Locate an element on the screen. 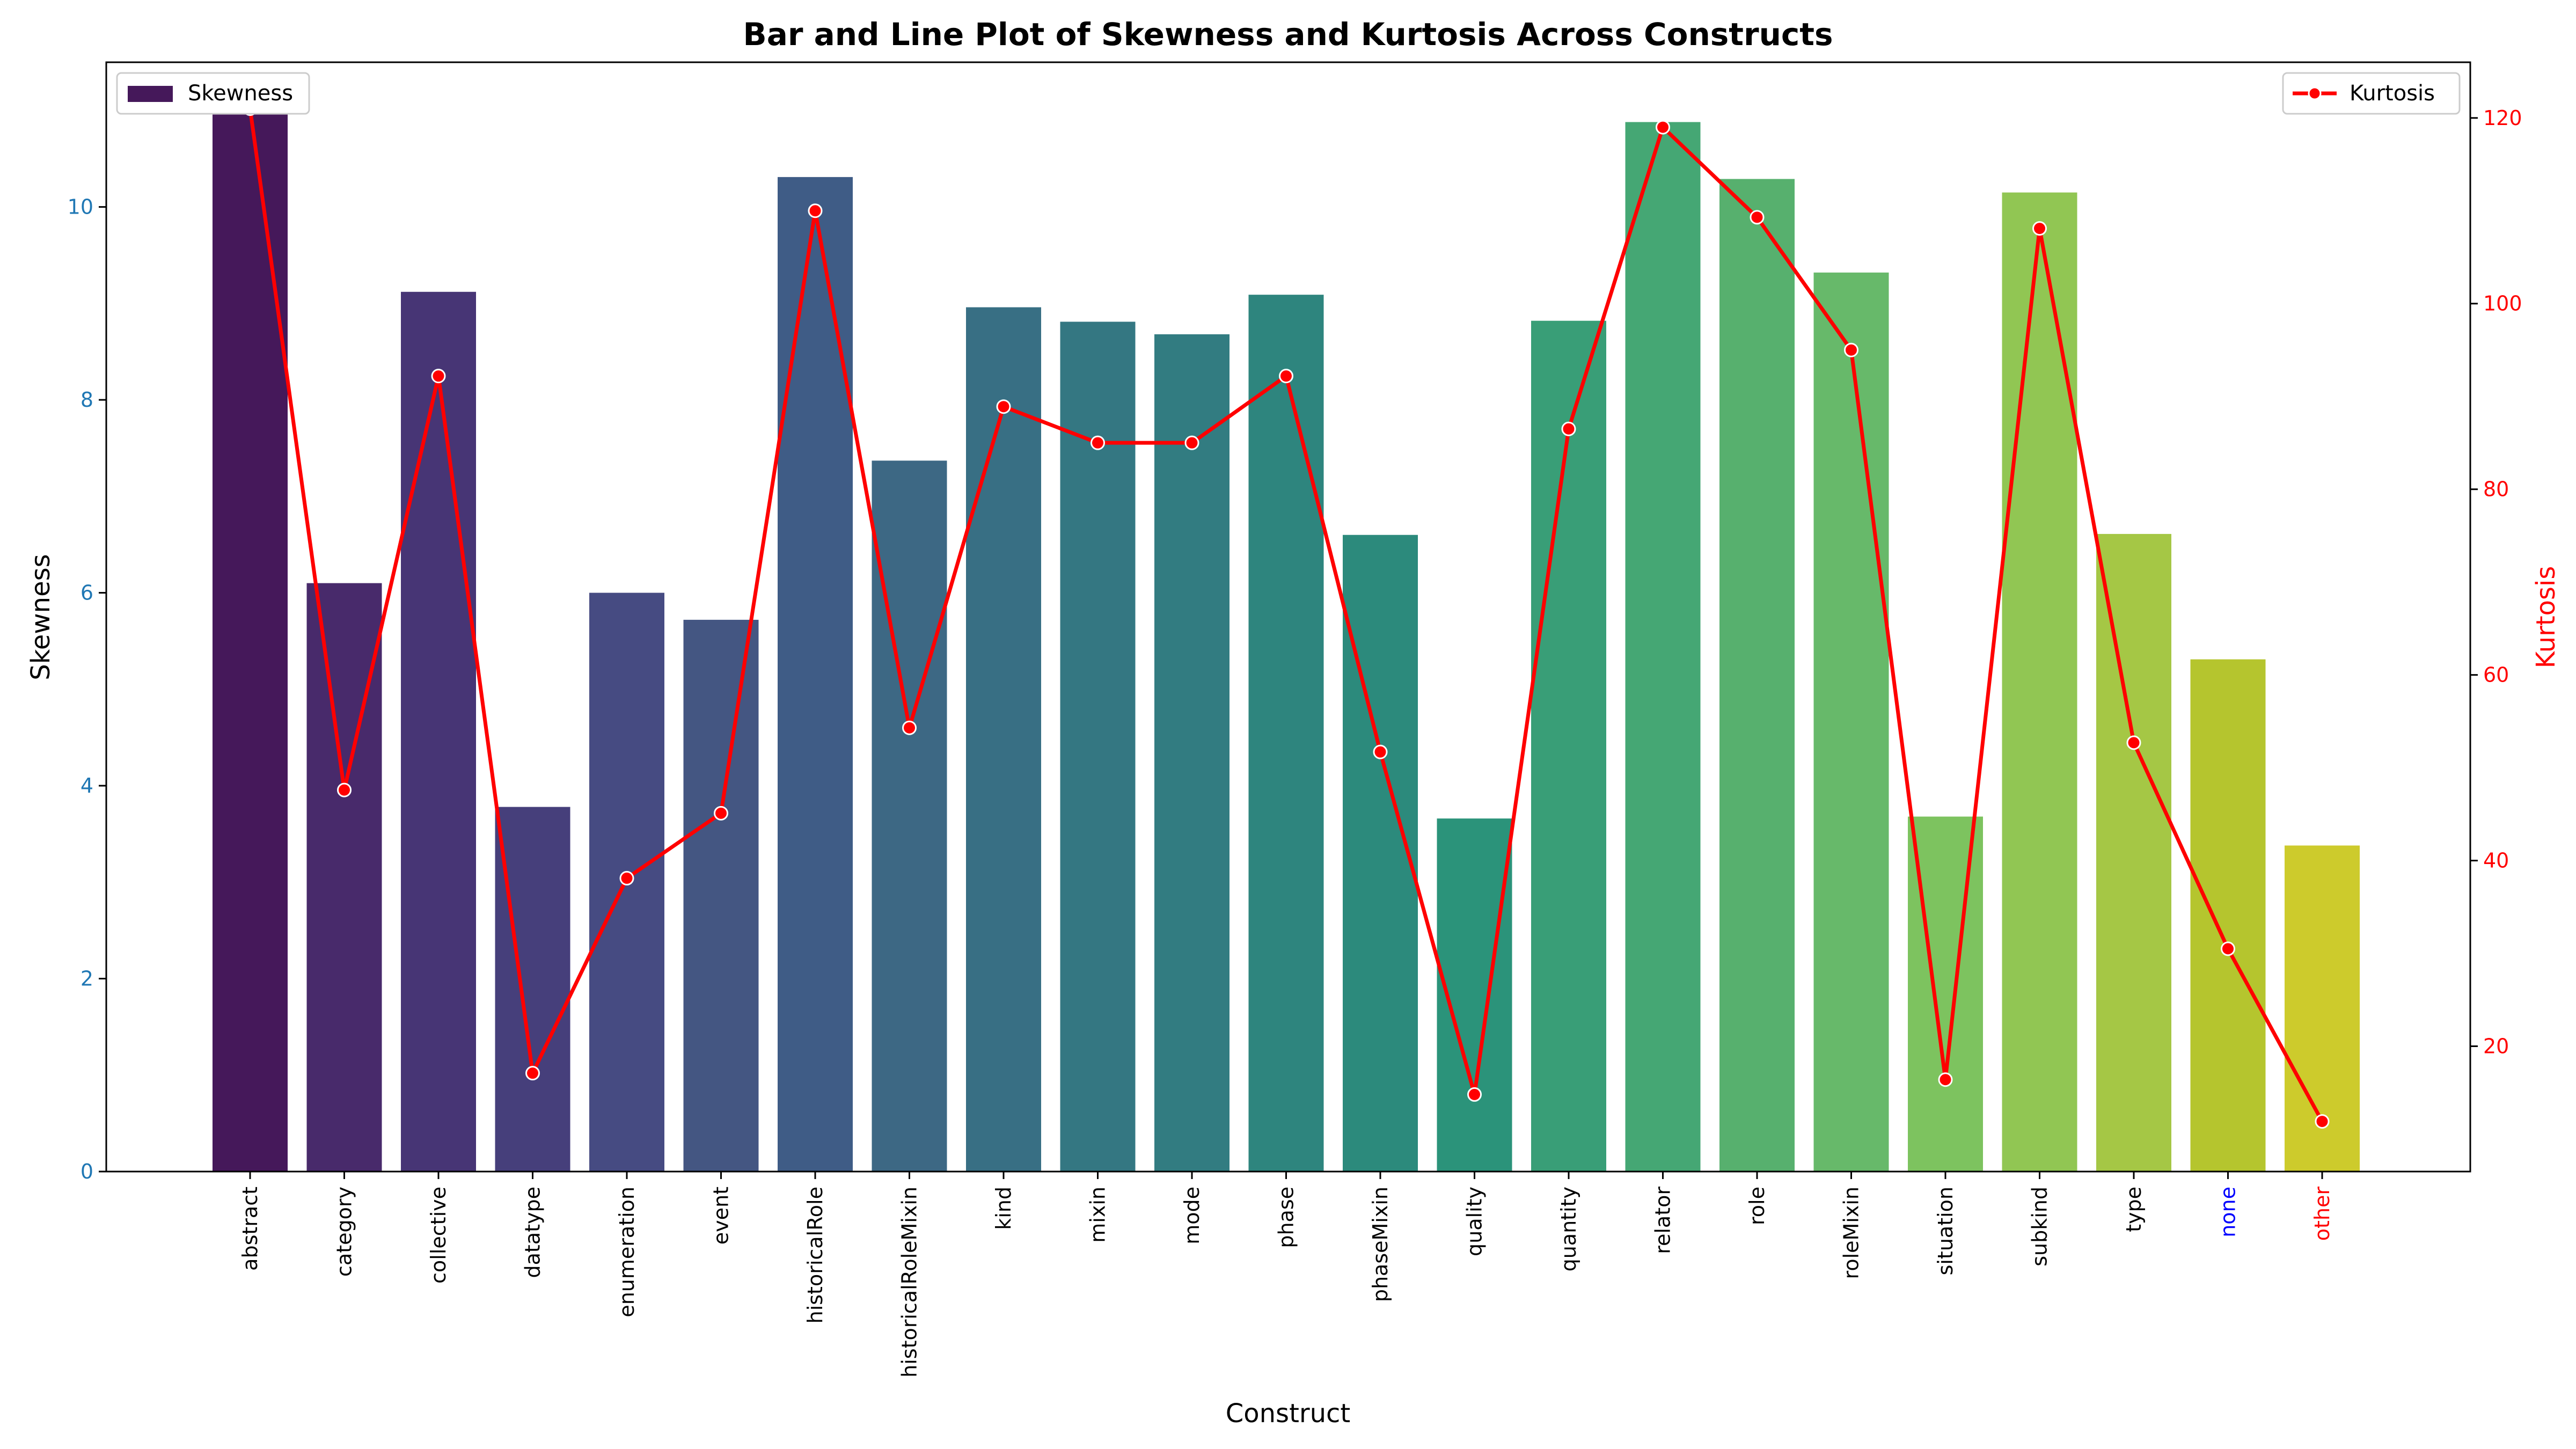  x-tick-label-historicalRole: historicalRole is located at coordinates (815, 1255).